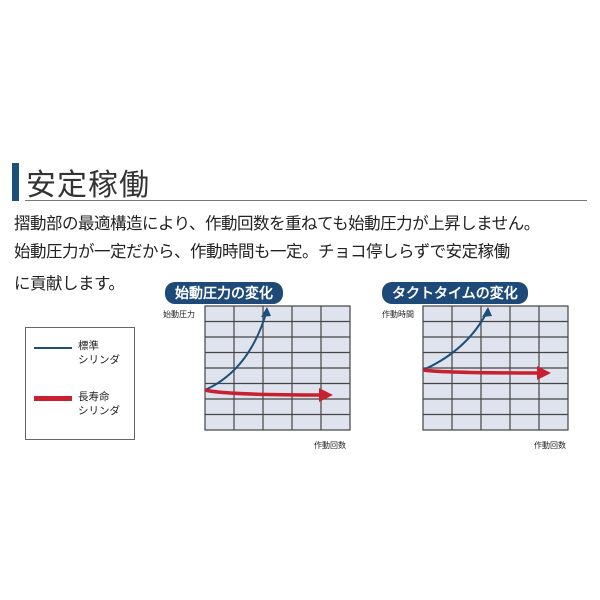 Image resolution: width=600 pixels, height=600 pixels. I want to click on body-line-3: に貢献します。, so click(69, 283).